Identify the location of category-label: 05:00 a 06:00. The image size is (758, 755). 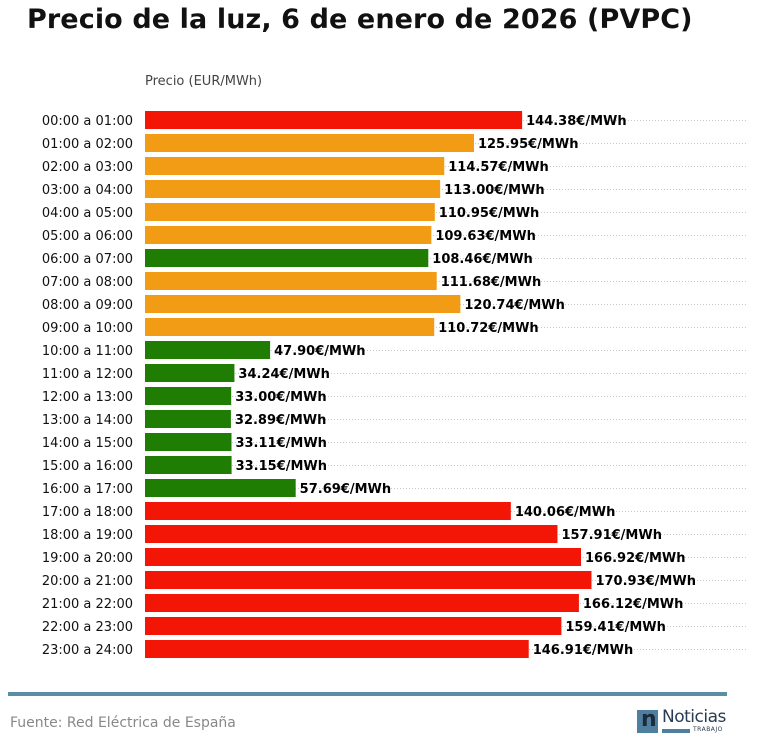
(87, 236).